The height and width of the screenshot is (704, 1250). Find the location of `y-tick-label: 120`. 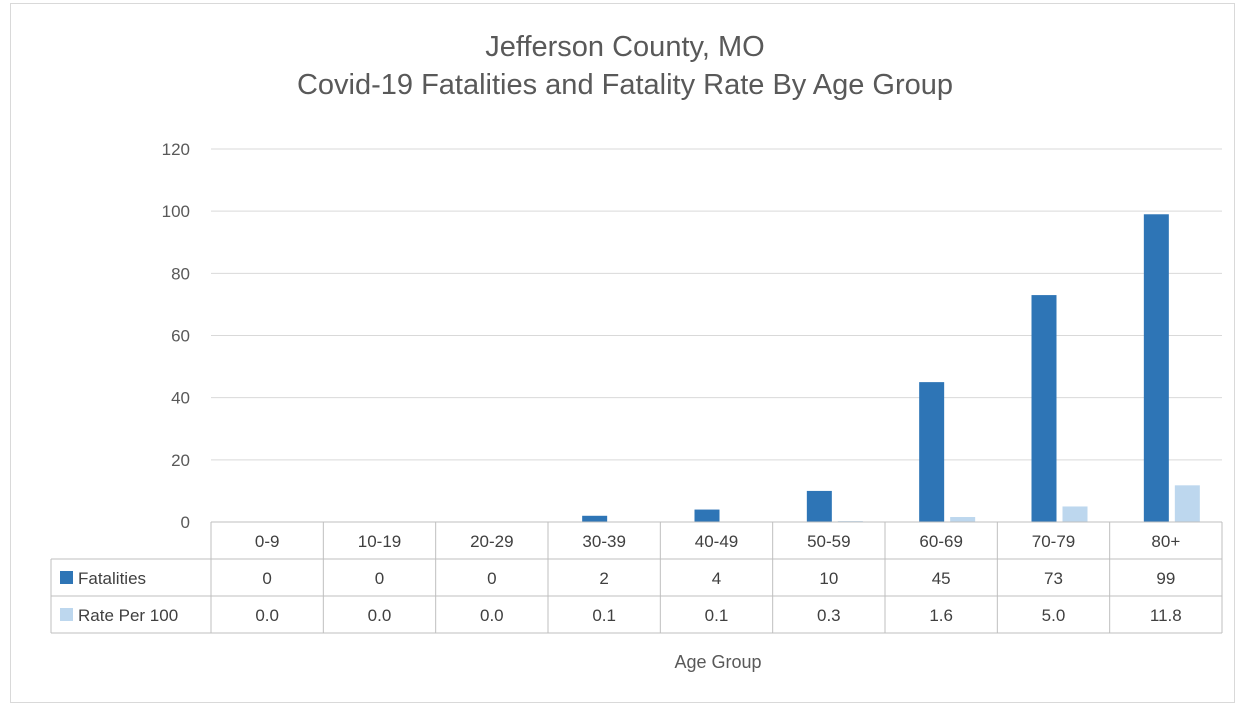

y-tick-label: 120 is located at coordinates (176, 149).